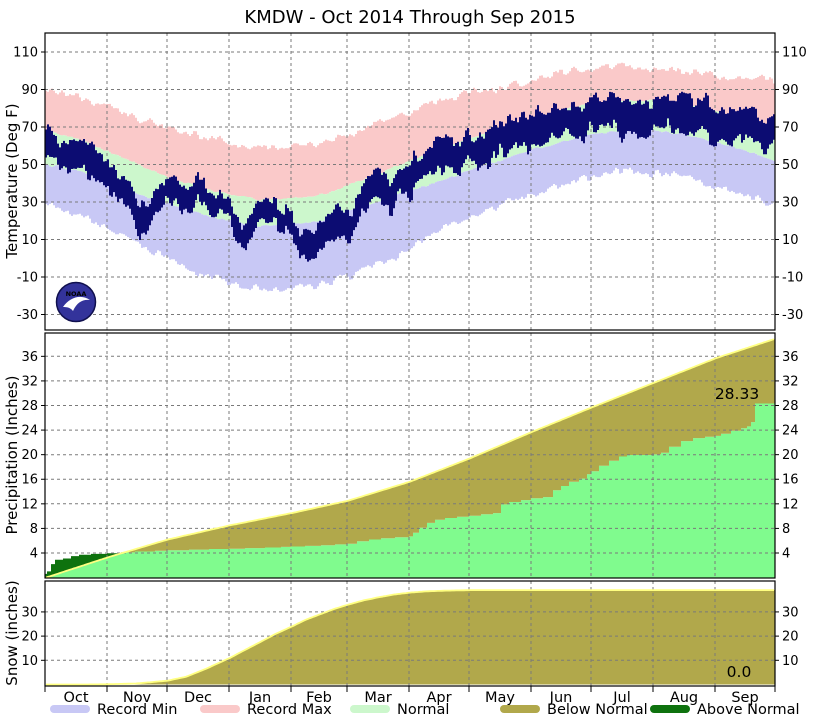 The height and width of the screenshot is (720, 827). Describe the element at coordinates (259, 698) in the screenshot. I see `month-label: Jan` at that location.